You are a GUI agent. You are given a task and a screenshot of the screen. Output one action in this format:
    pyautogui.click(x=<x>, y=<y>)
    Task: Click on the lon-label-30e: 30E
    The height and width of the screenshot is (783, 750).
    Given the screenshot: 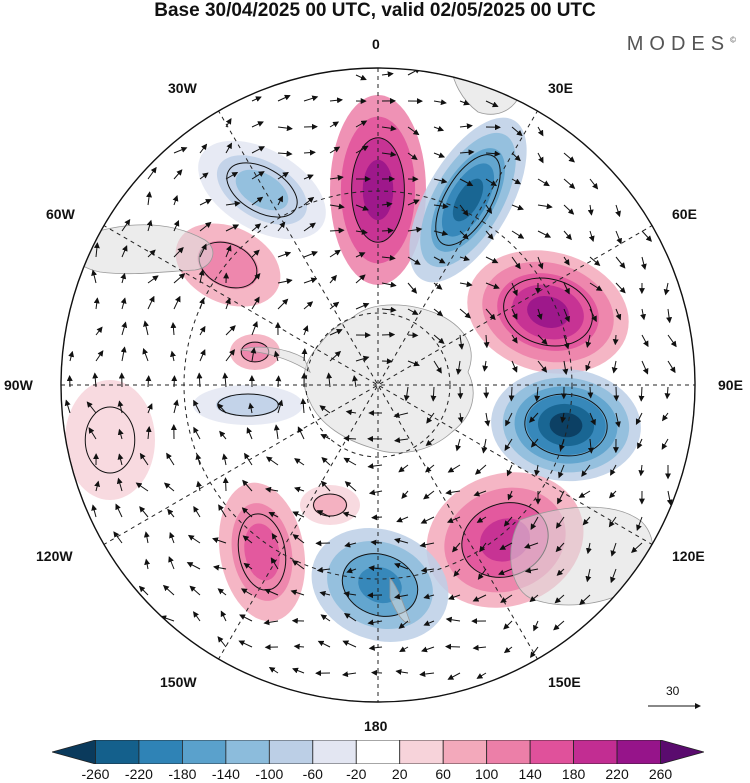 What is the action you would take?
    pyautogui.click(x=560, y=88)
    